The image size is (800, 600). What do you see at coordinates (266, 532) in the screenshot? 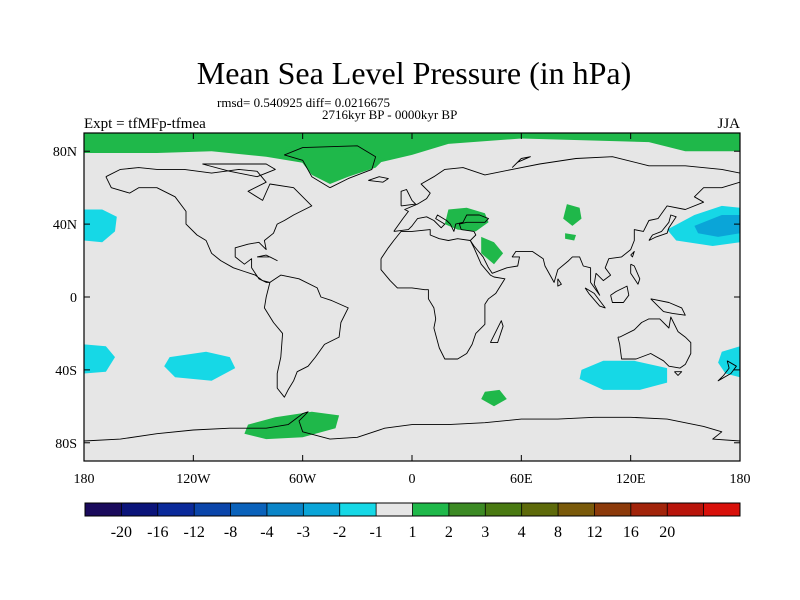
I see `colorbar-label: -4` at bounding box center [266, 532].